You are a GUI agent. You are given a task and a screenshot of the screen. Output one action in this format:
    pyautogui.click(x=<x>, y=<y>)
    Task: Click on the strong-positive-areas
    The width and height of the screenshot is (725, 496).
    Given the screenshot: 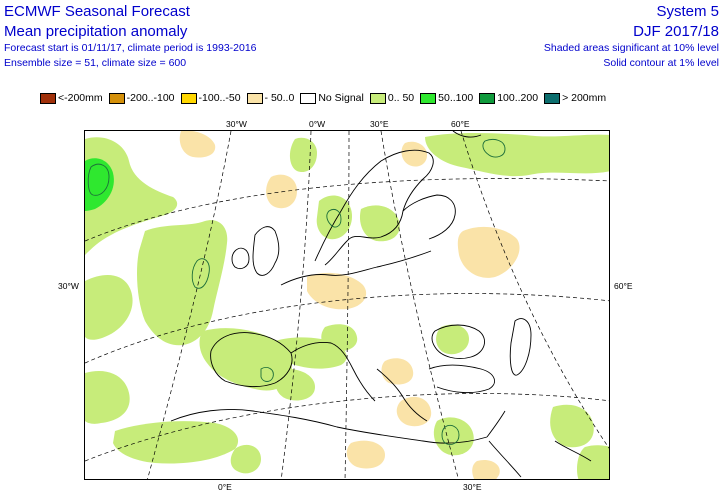 What is the action you would take?
    pyautogui.click(x=99, y=184)
    